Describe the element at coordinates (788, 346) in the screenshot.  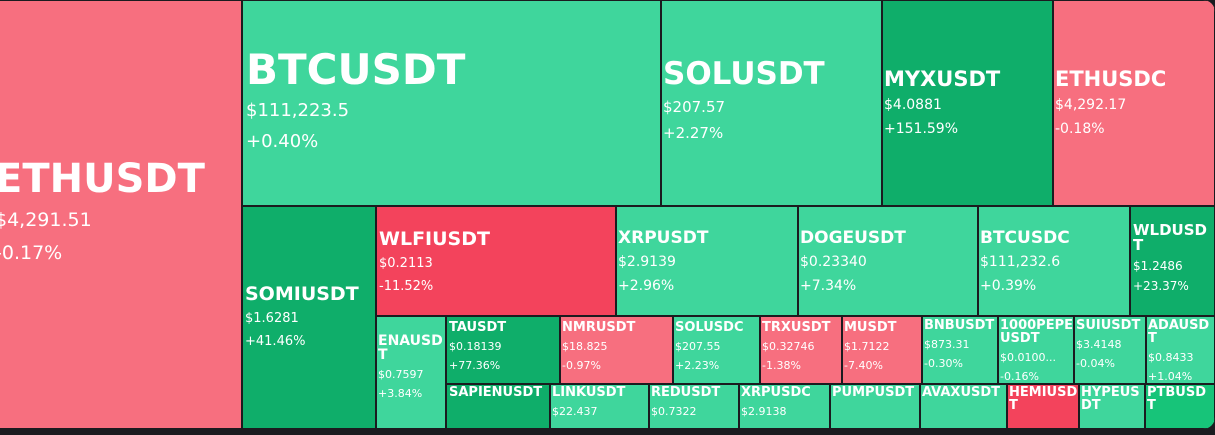
I see `tile-price: $0.32746` at that location.